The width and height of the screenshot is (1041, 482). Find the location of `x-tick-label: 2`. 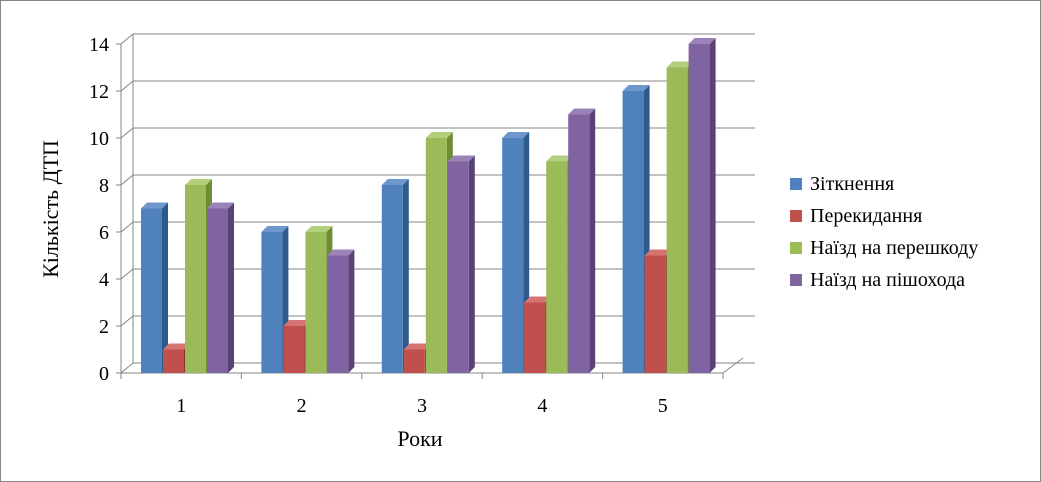

x-tick-label: 2 is located at coordinates (302, 406).